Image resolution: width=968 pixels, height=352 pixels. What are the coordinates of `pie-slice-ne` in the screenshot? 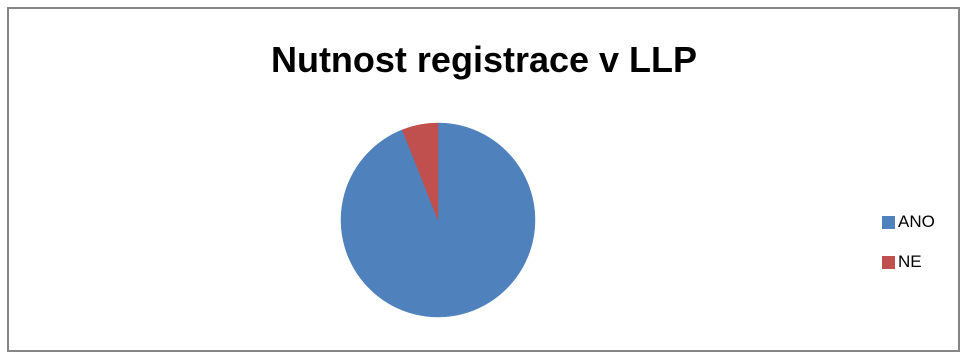 It's located at (420, 171).